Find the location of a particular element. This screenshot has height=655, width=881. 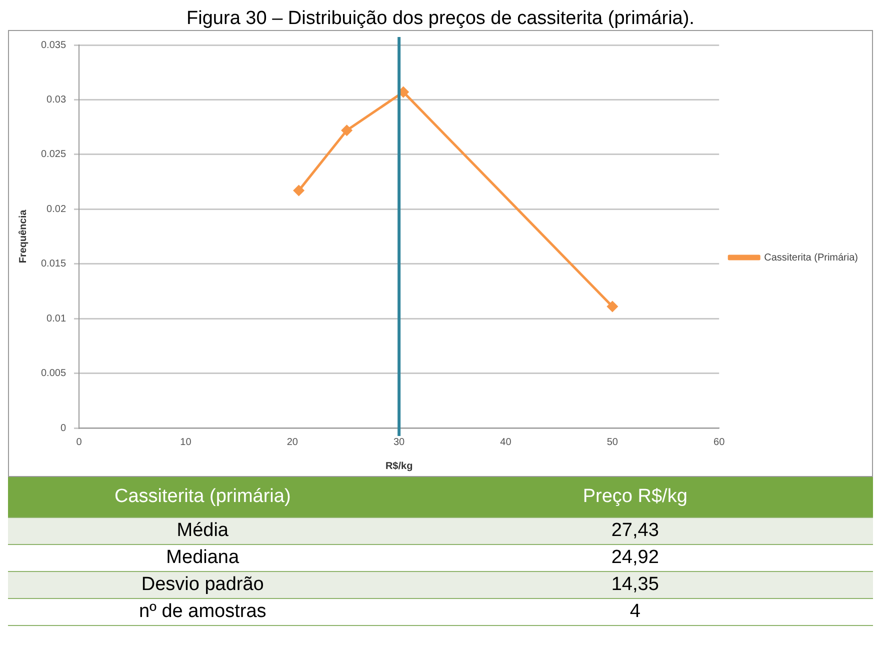

y-tick-label: 0.005 is located at coordinates (53, 374).